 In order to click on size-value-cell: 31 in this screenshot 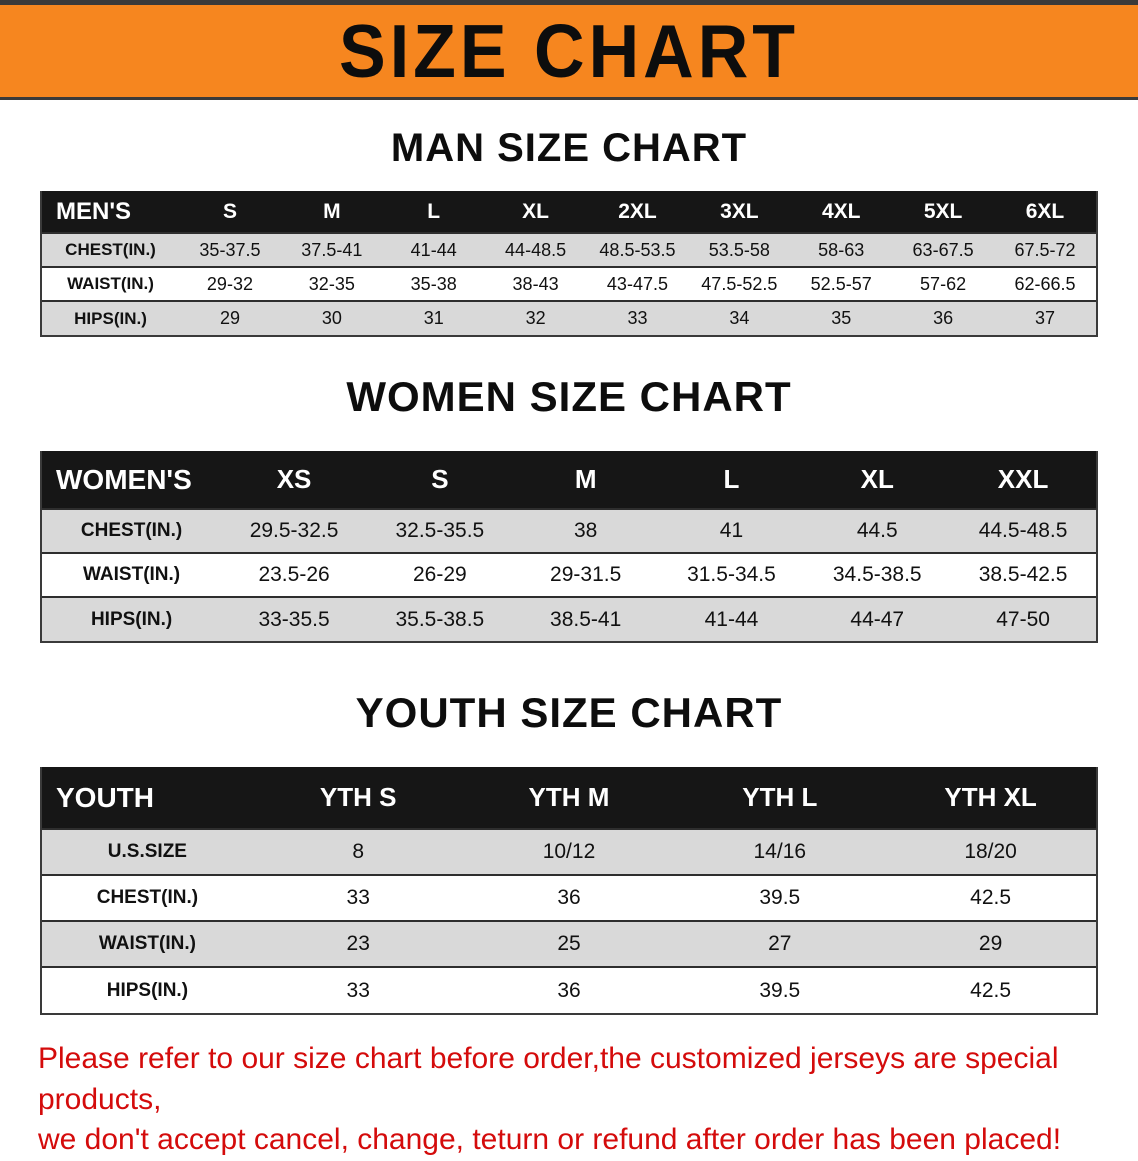, I will do `click(433, 317)`.